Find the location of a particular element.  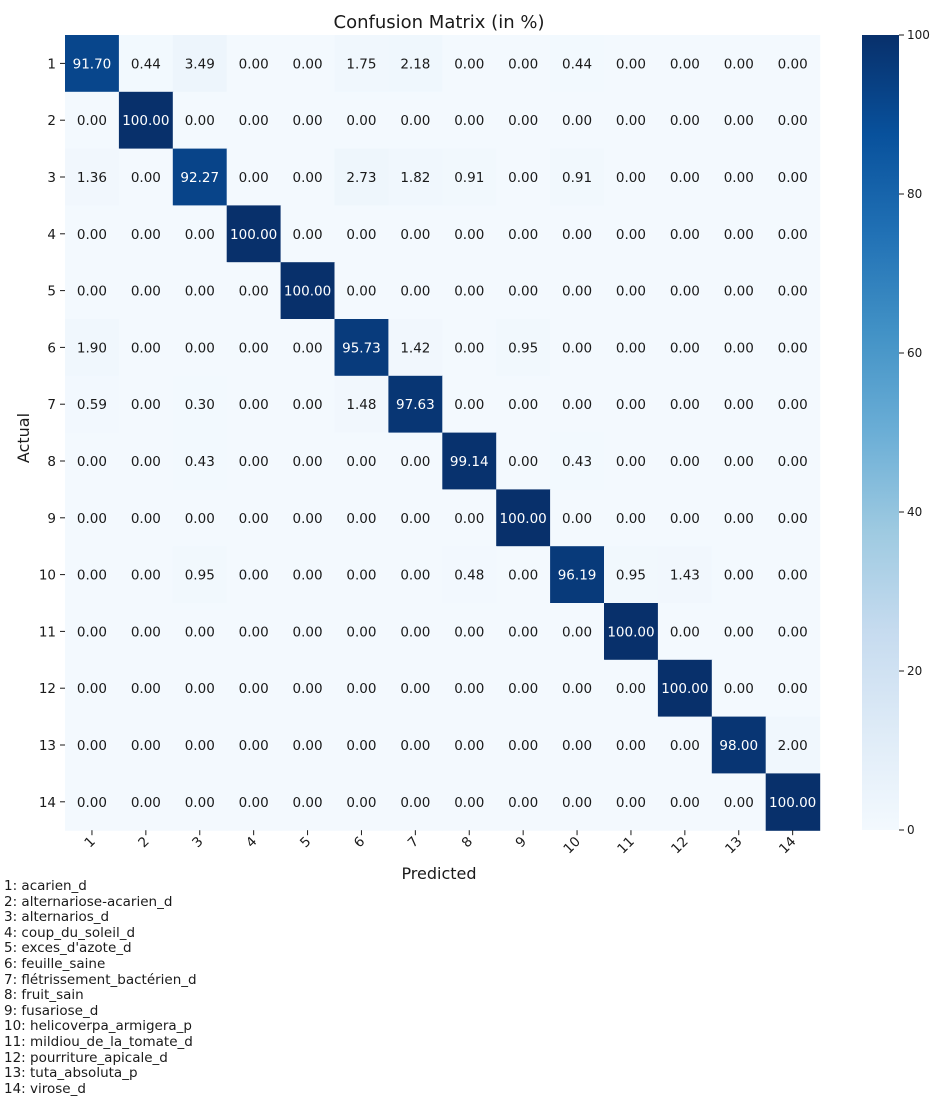

y-tick-label: 14 is located at coordinates (47, 803).